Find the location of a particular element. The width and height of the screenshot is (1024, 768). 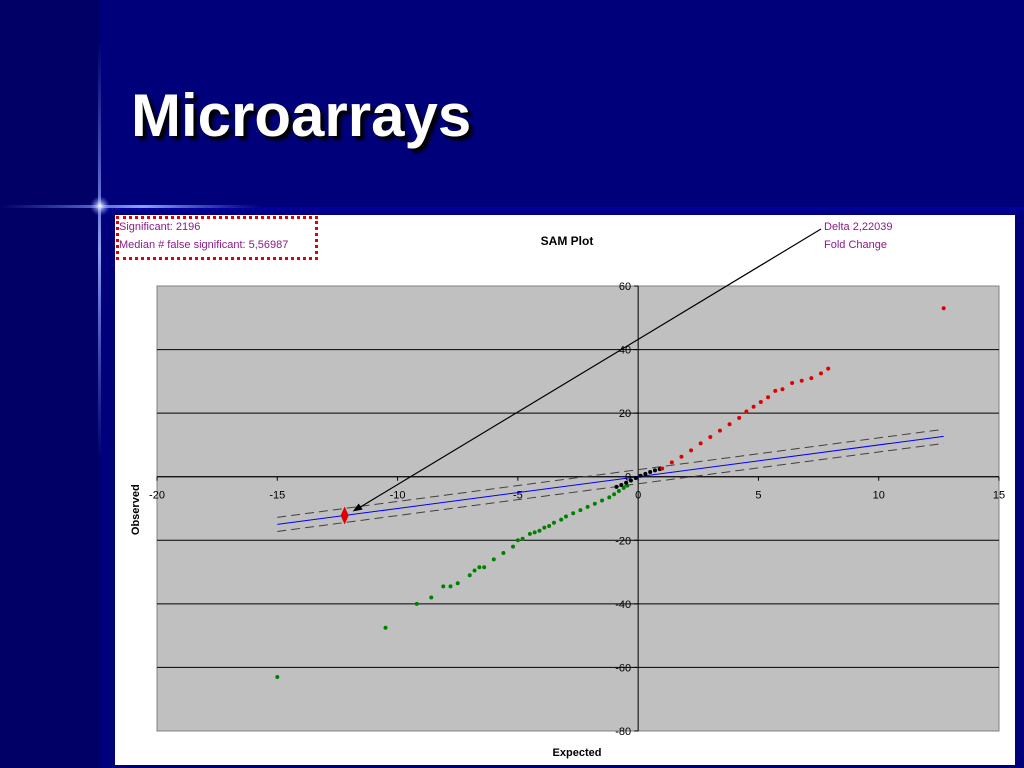

delta-marker is located at coordinates (344, 515).